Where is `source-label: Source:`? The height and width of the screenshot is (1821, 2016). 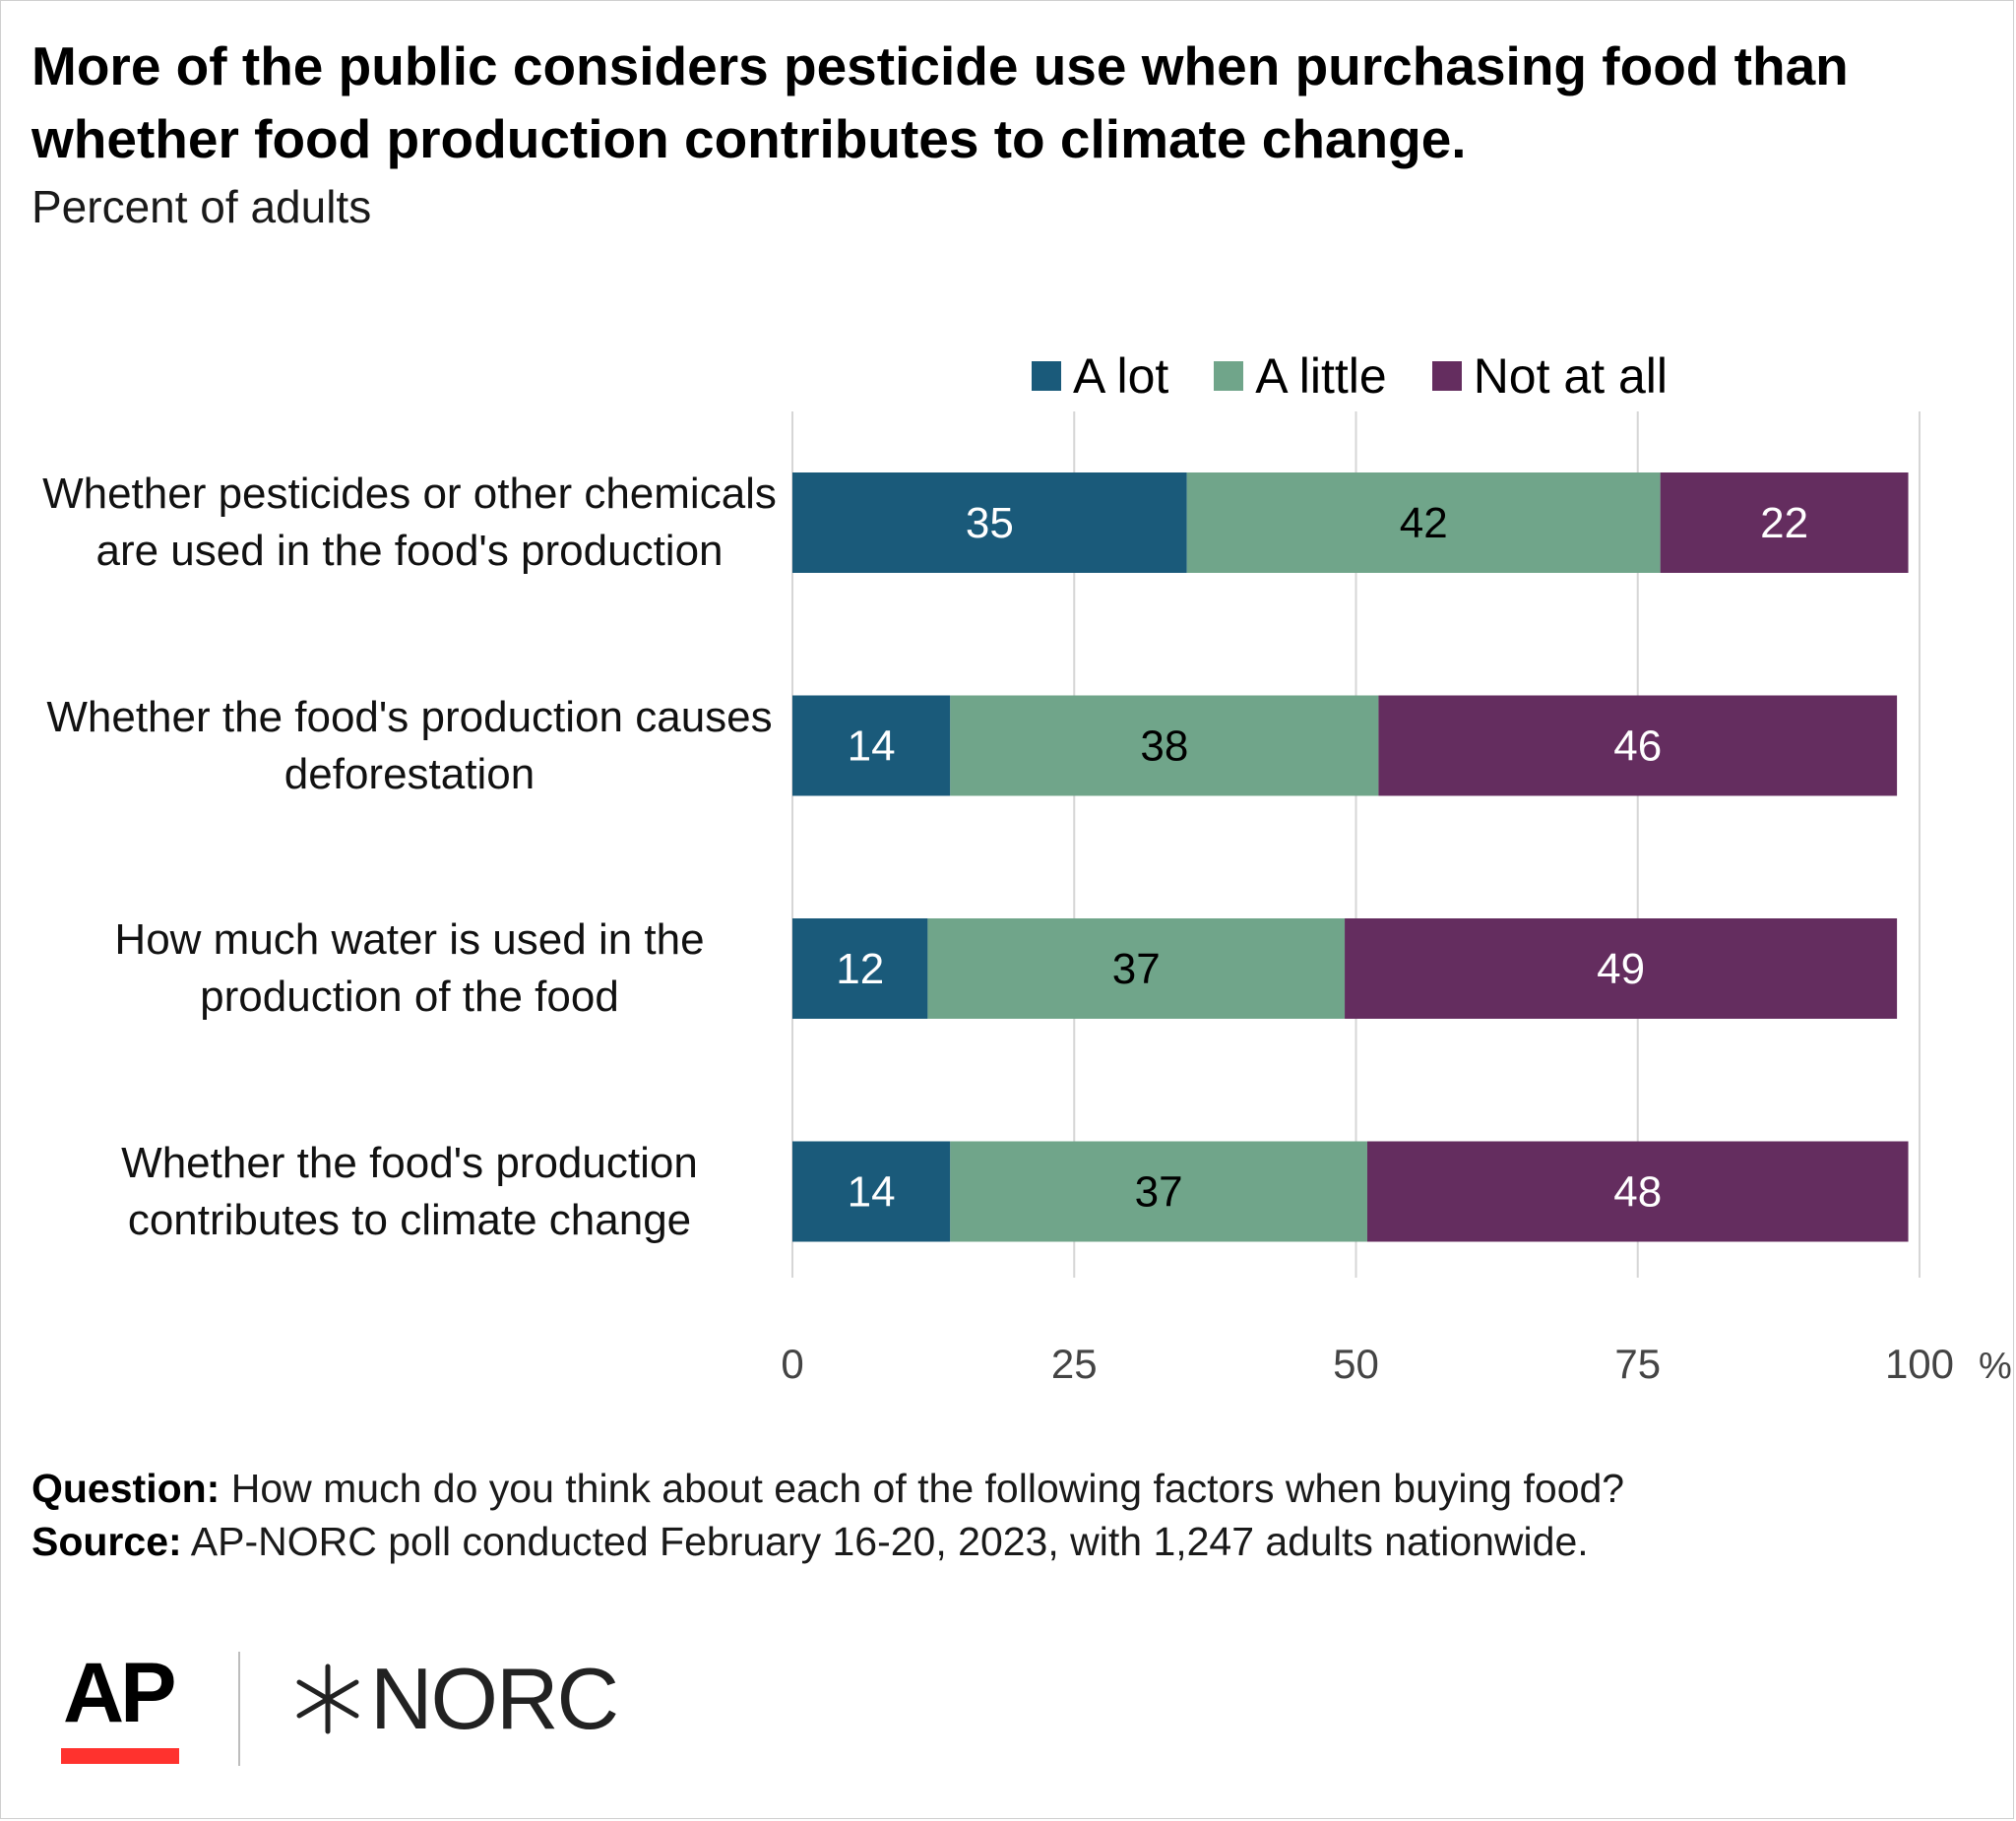 source-label: Source: is located at coordinates (107, 1542).